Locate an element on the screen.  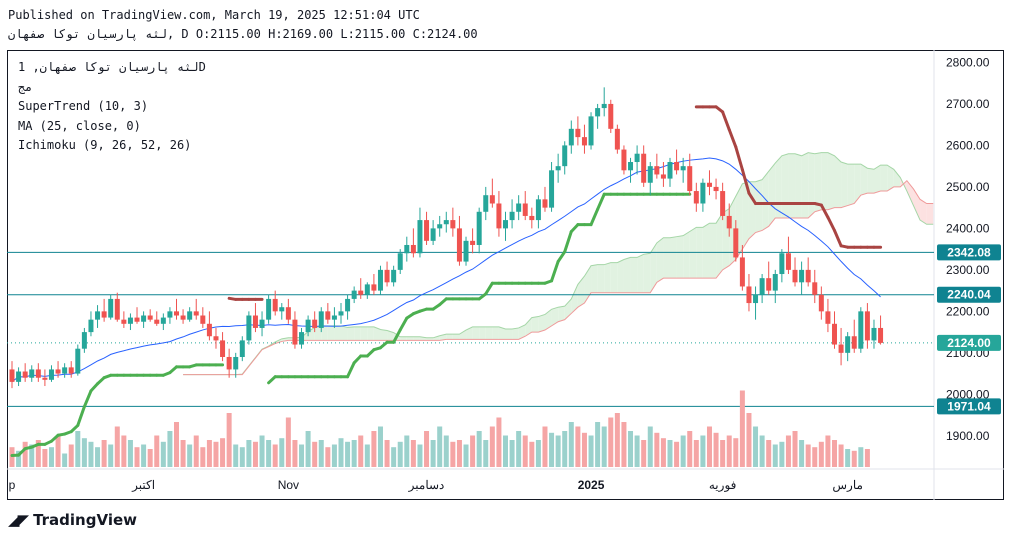
level-label: 2342.08 is located at coordinates (969, 252).